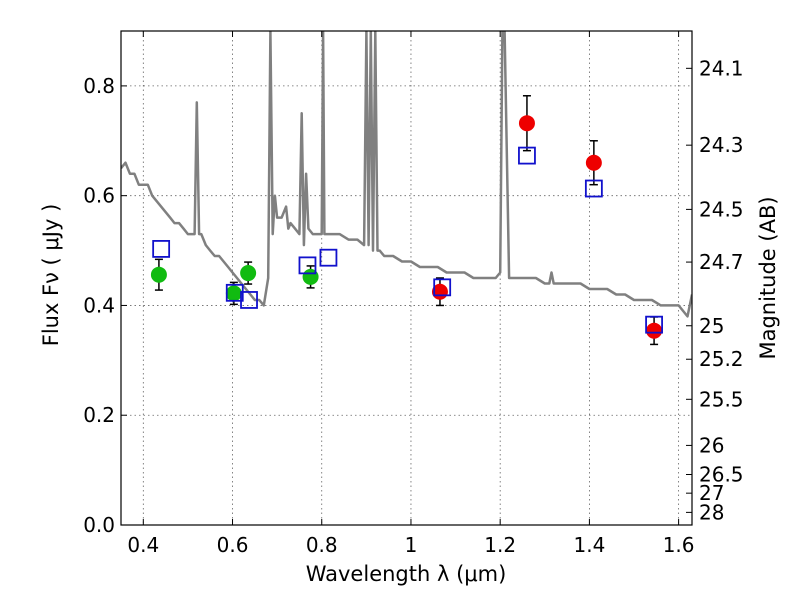 The image size is (800, 600). Describe the element at coordinates (99, 525) in the screenshot. I see `y-tick-label: 0.0` at that location.